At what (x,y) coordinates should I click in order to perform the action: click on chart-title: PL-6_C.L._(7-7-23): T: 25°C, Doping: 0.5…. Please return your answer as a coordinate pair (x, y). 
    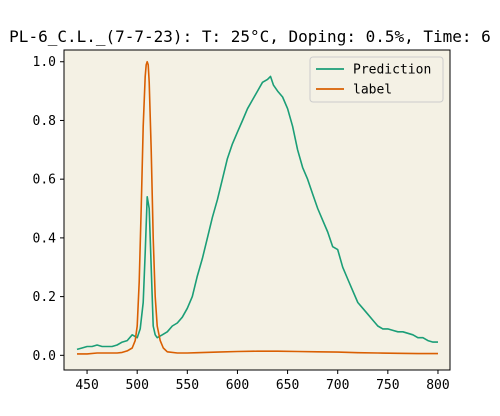
    Looking at the image, I should click on (250, 36).